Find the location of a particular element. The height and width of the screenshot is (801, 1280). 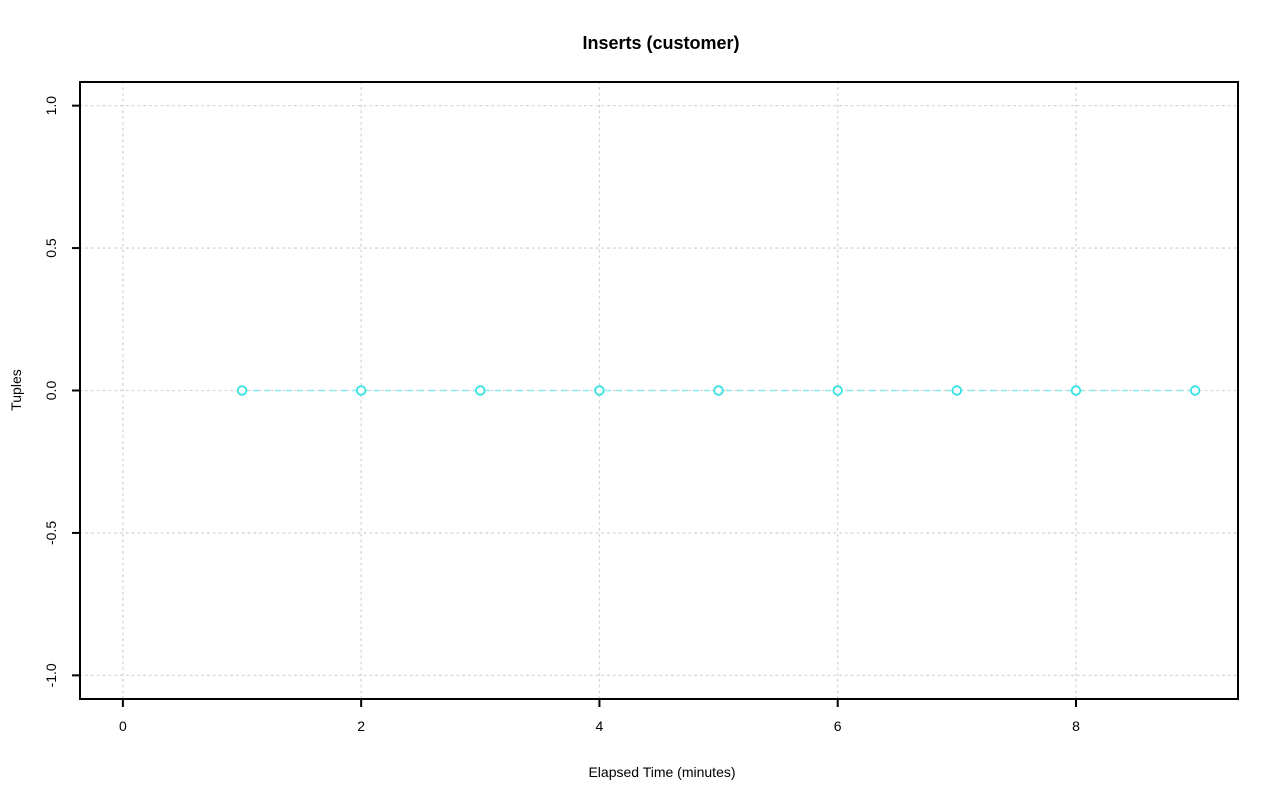

x-tick-label: 0 is located at coordinates (123, 726).